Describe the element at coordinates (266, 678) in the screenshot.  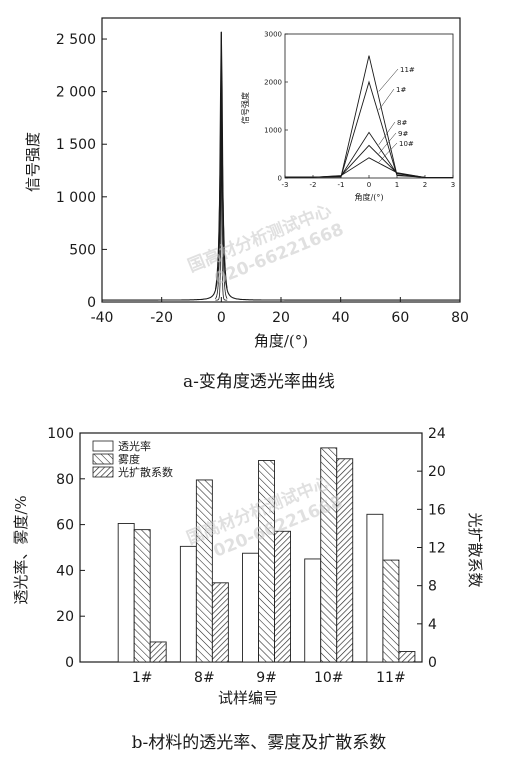
I see `chart-b-xtick-label: 9#` at that location.